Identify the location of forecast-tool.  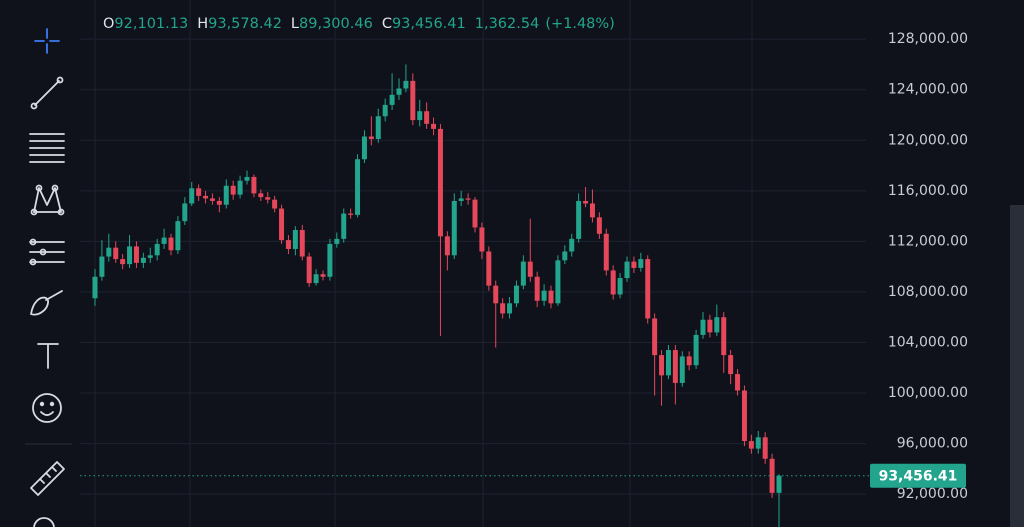
(47, 252).